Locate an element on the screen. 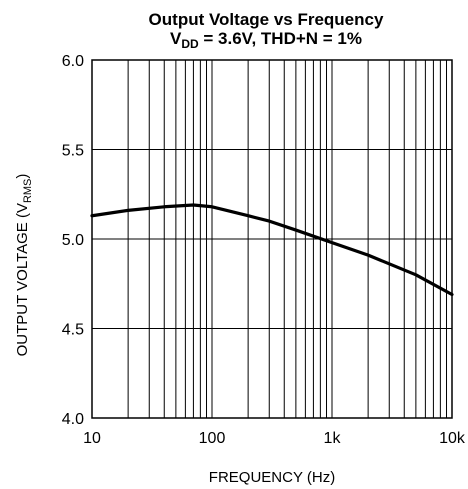 The width and height of the screenshot is (468, 489). x-tick-label: 1k is located at coordinates (333, 438).